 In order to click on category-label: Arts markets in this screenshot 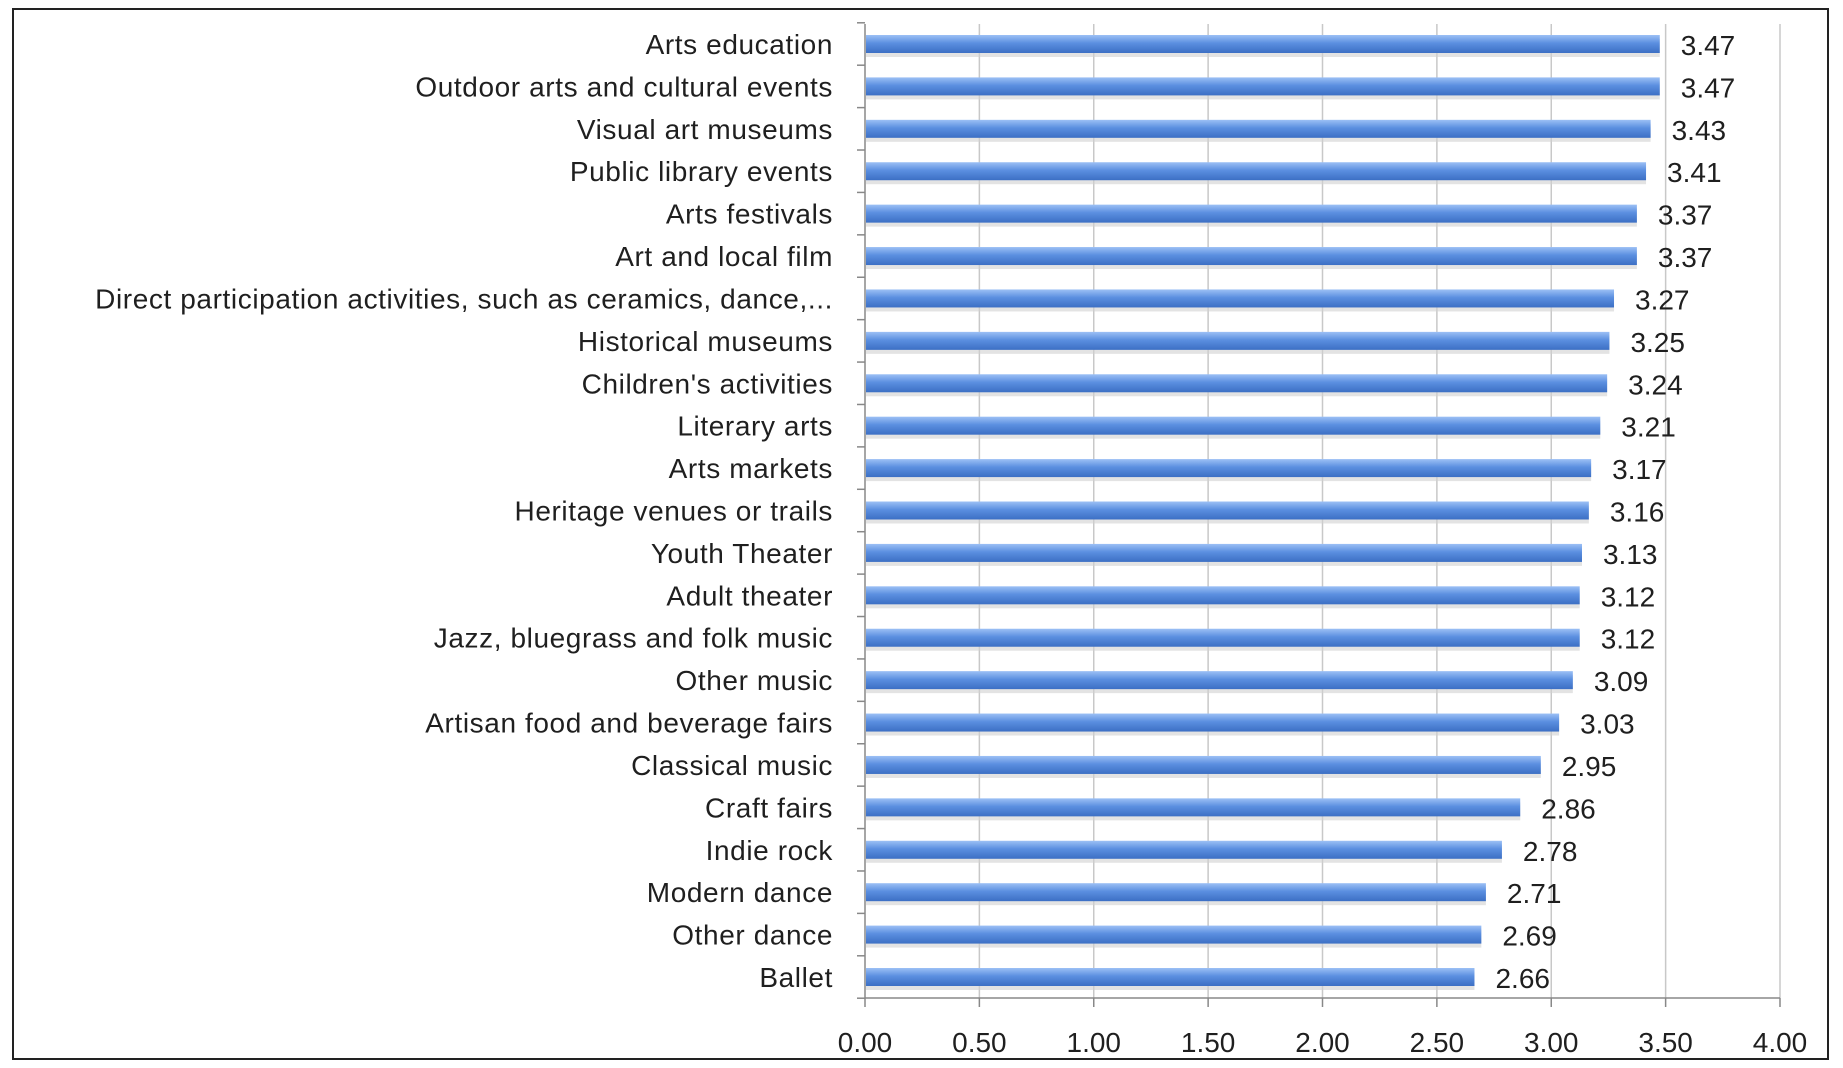, I will do `click(751, 468)`.